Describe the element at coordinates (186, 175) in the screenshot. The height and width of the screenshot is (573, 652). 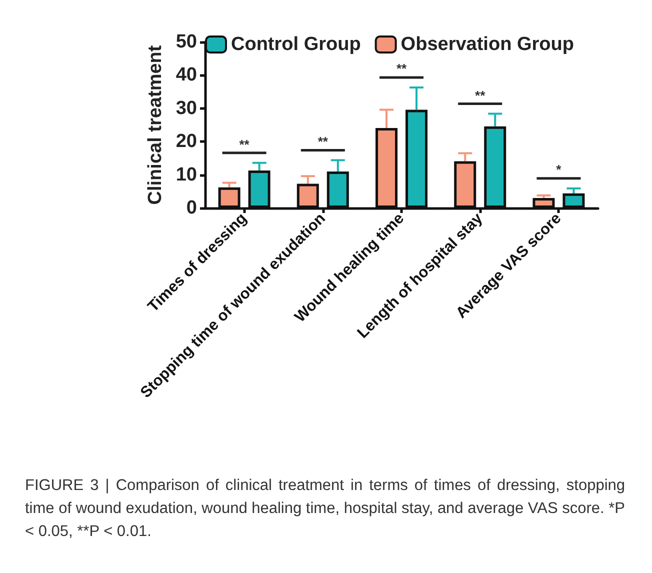
I see `y-tick-label: 10` at that location.